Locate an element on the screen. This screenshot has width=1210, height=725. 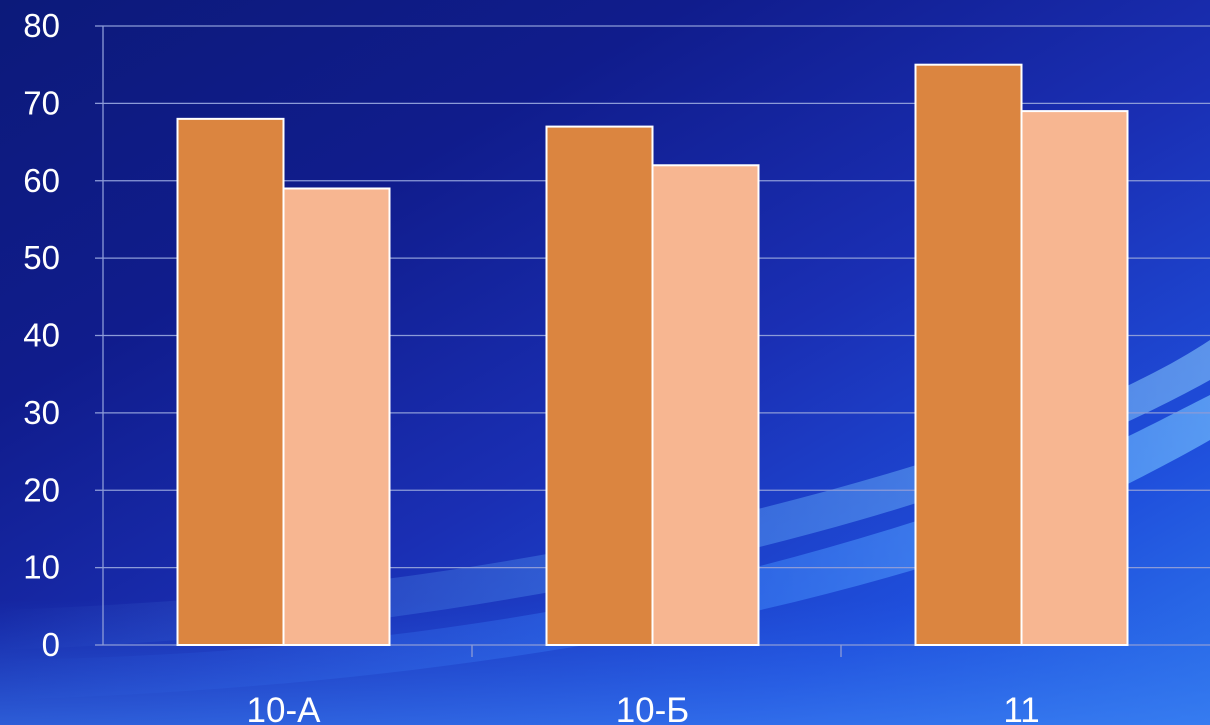
y-tick-label: 30 is located at coordinates (41, 412).